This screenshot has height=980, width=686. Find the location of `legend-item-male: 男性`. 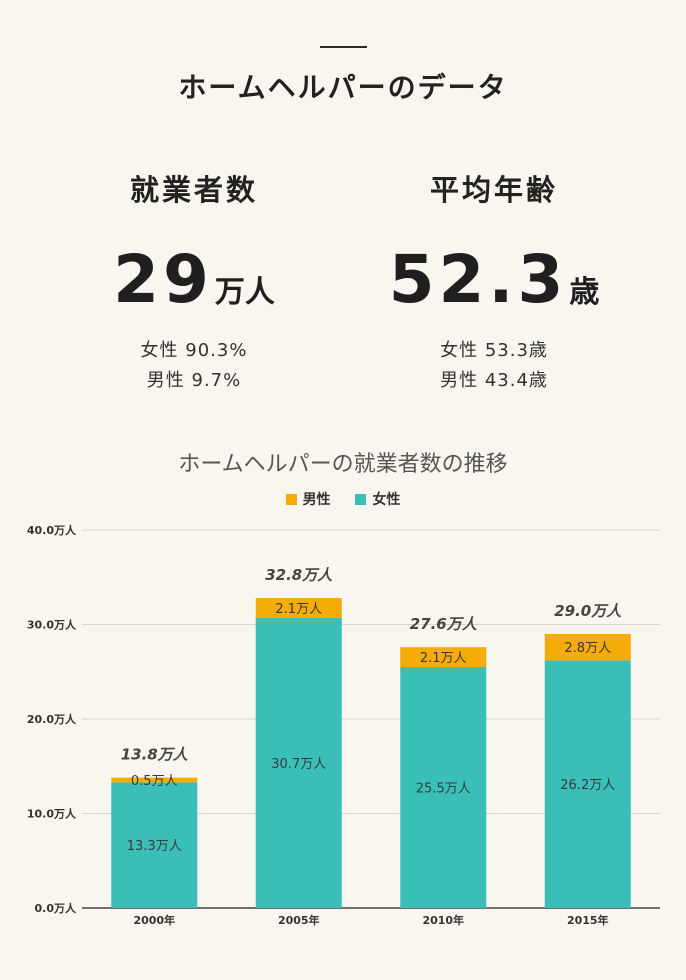

legend-item-male: 男性 is located at coordinates (308, 499).